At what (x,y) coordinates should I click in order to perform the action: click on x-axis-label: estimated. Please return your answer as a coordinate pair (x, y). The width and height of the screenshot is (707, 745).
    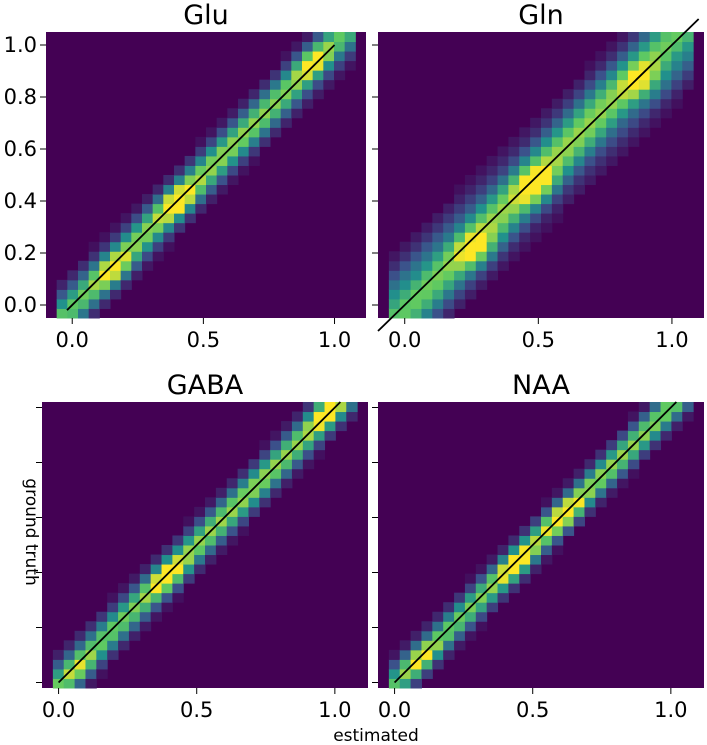
    Looking at the image, I should click on (376, 735).